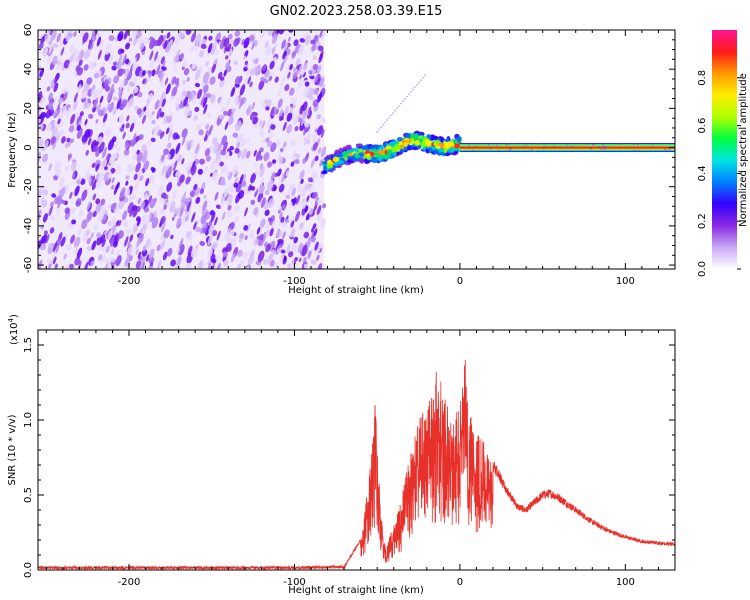  What do you see at coordinates (356, 290) in the screenshot?
I see `spectrogram-xlabel: Height of straight line (km)` at bounding box center [356, 290].